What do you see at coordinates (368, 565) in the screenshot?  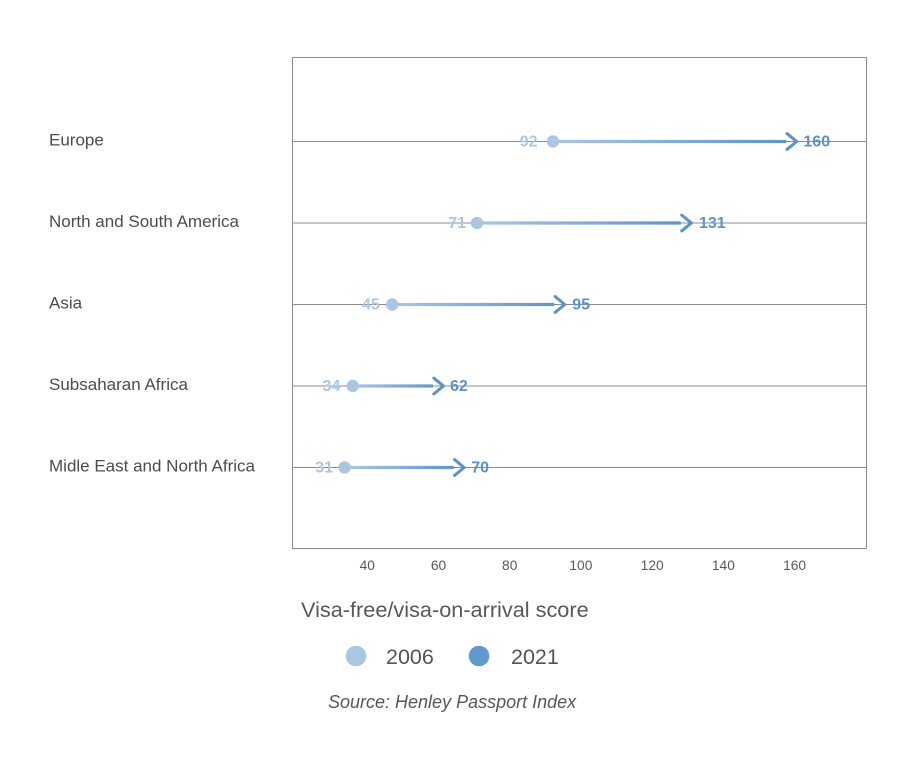 I see `svg-text: 40` at bounding box center [368, 565].